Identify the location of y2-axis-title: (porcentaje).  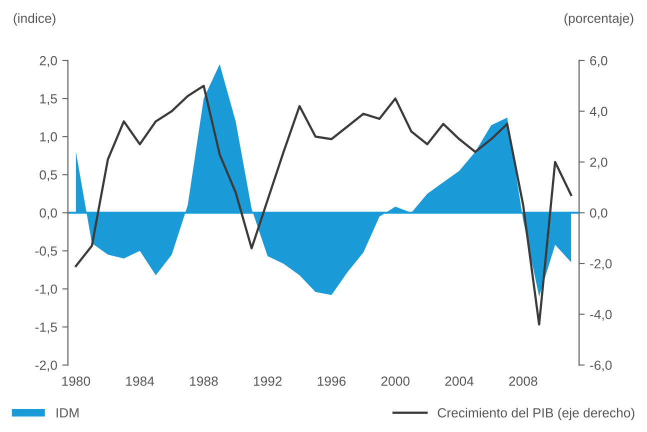
(599, 19).